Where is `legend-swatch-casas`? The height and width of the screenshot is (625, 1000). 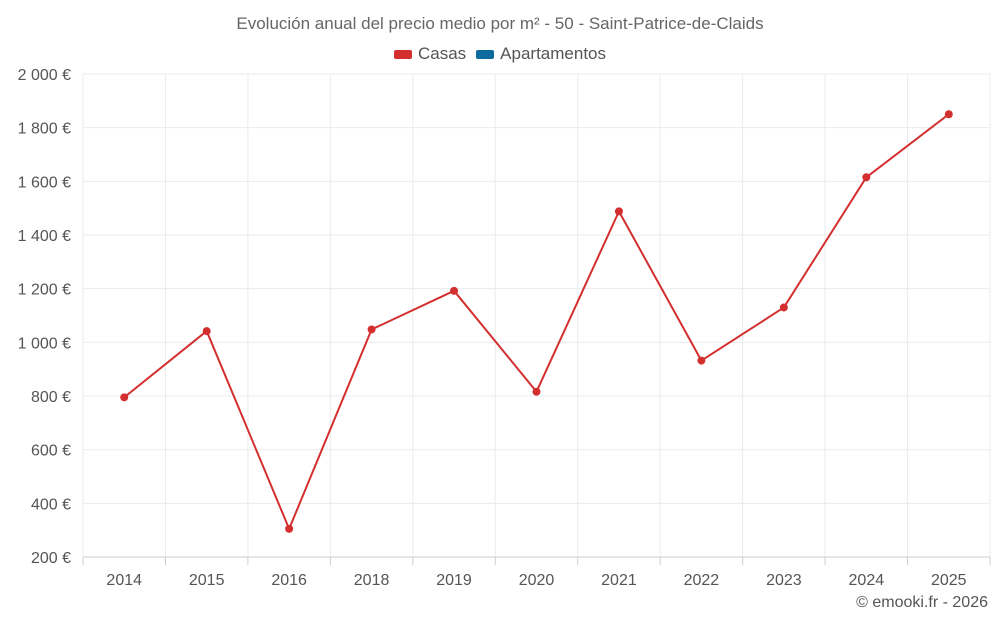
legend-swatch-casas is located at coordinates (402, 54).